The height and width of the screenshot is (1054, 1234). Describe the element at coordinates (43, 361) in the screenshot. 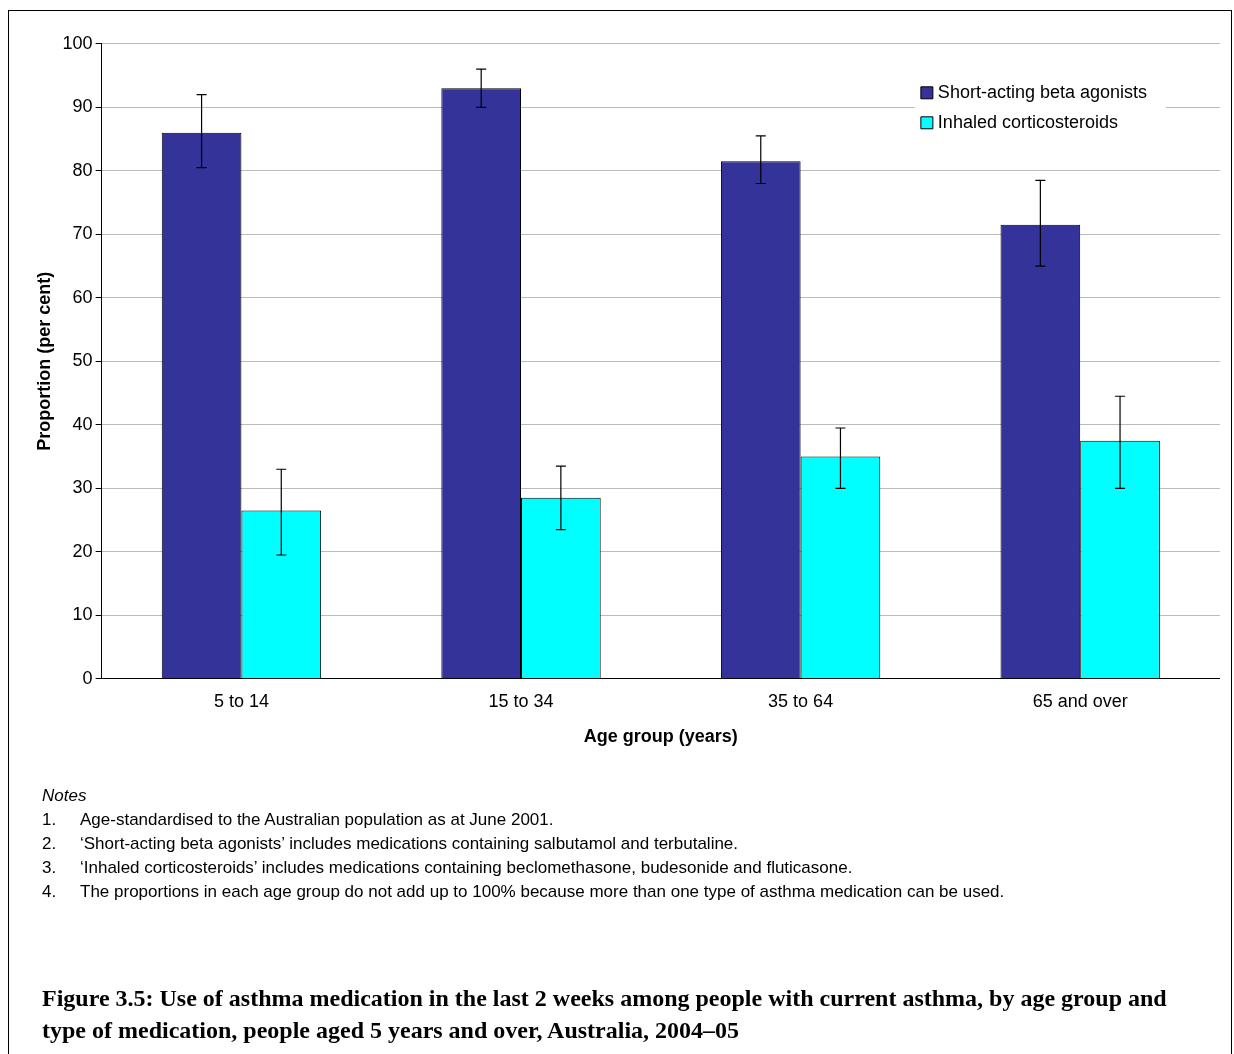

I see `y-axis-title: Proportion (per cent)` at that location.